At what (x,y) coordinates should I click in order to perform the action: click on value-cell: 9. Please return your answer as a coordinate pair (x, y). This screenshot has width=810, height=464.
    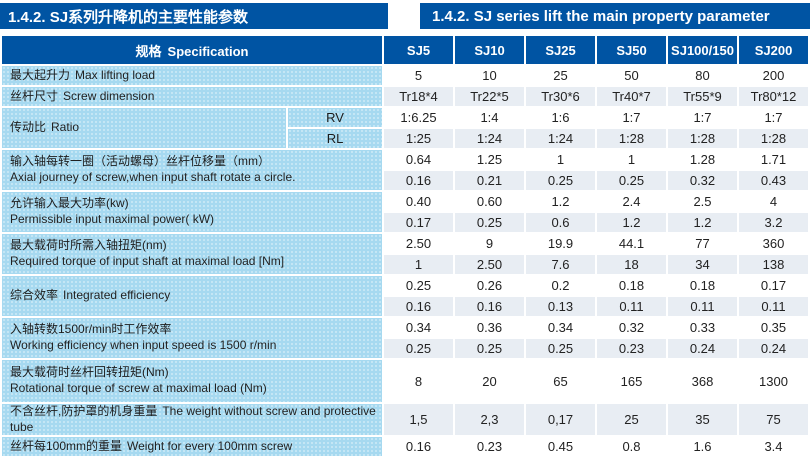
    Looking at the image, I should click on (489, 243).